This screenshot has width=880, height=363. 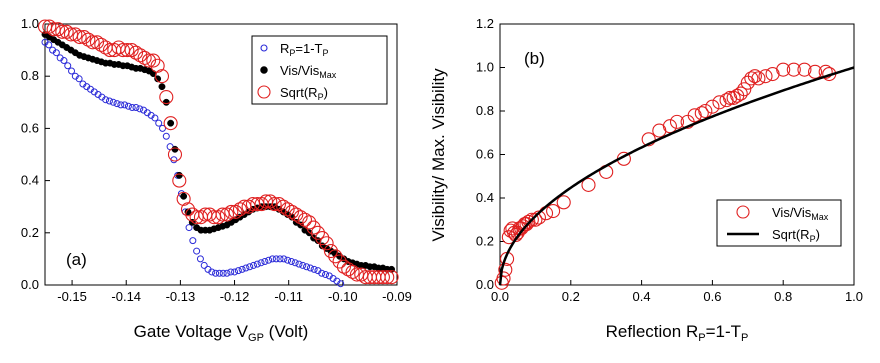 What do you see at coordinates (779, 223) in the screenshot?
I see `panel-b-legend: Vis/VisMax Sqrt(RP)` at bounding box center [779, 223].